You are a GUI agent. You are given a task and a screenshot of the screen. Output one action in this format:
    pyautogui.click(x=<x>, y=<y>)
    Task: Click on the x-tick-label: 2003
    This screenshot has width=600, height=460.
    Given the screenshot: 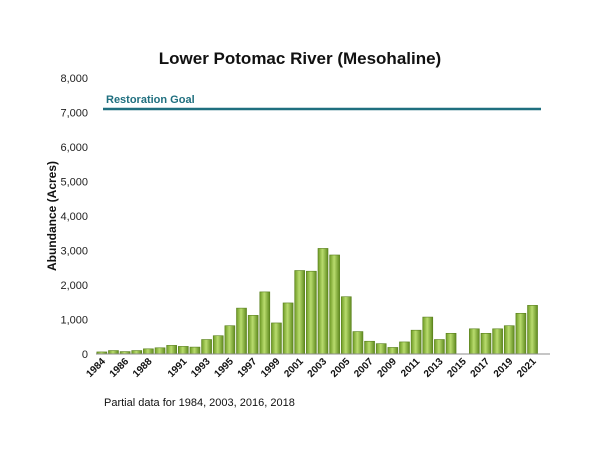 What is the action you would take?
    pyautogui.click(x=318, y=368)
    